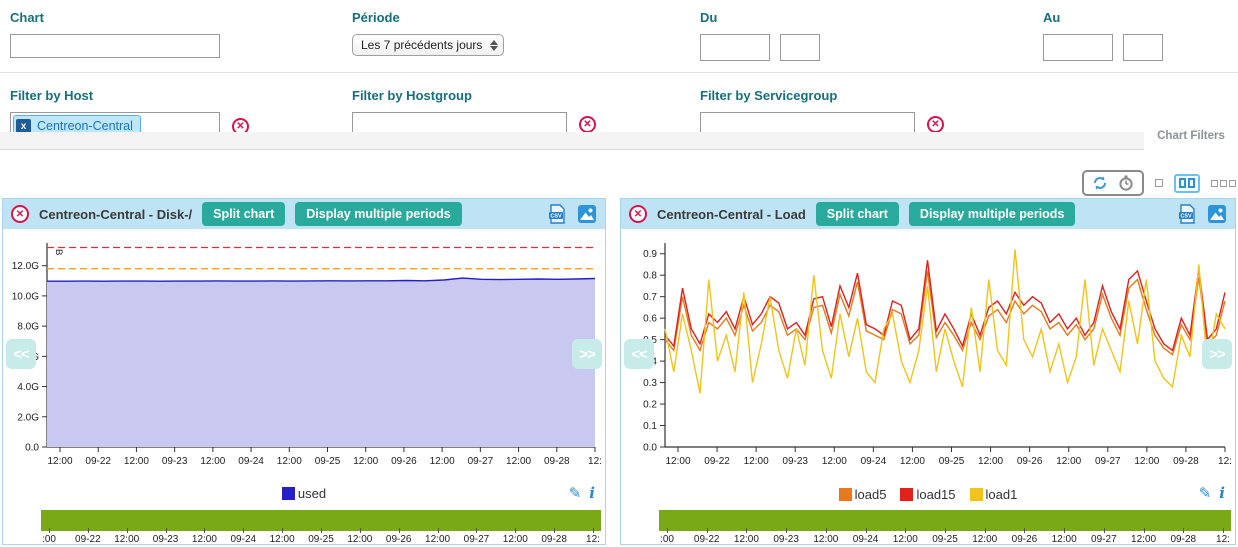 The image size is (1238, 547). I want to click on hostgroup-filter-group: Filter by Hostgroup ✕, so click(474, 112).